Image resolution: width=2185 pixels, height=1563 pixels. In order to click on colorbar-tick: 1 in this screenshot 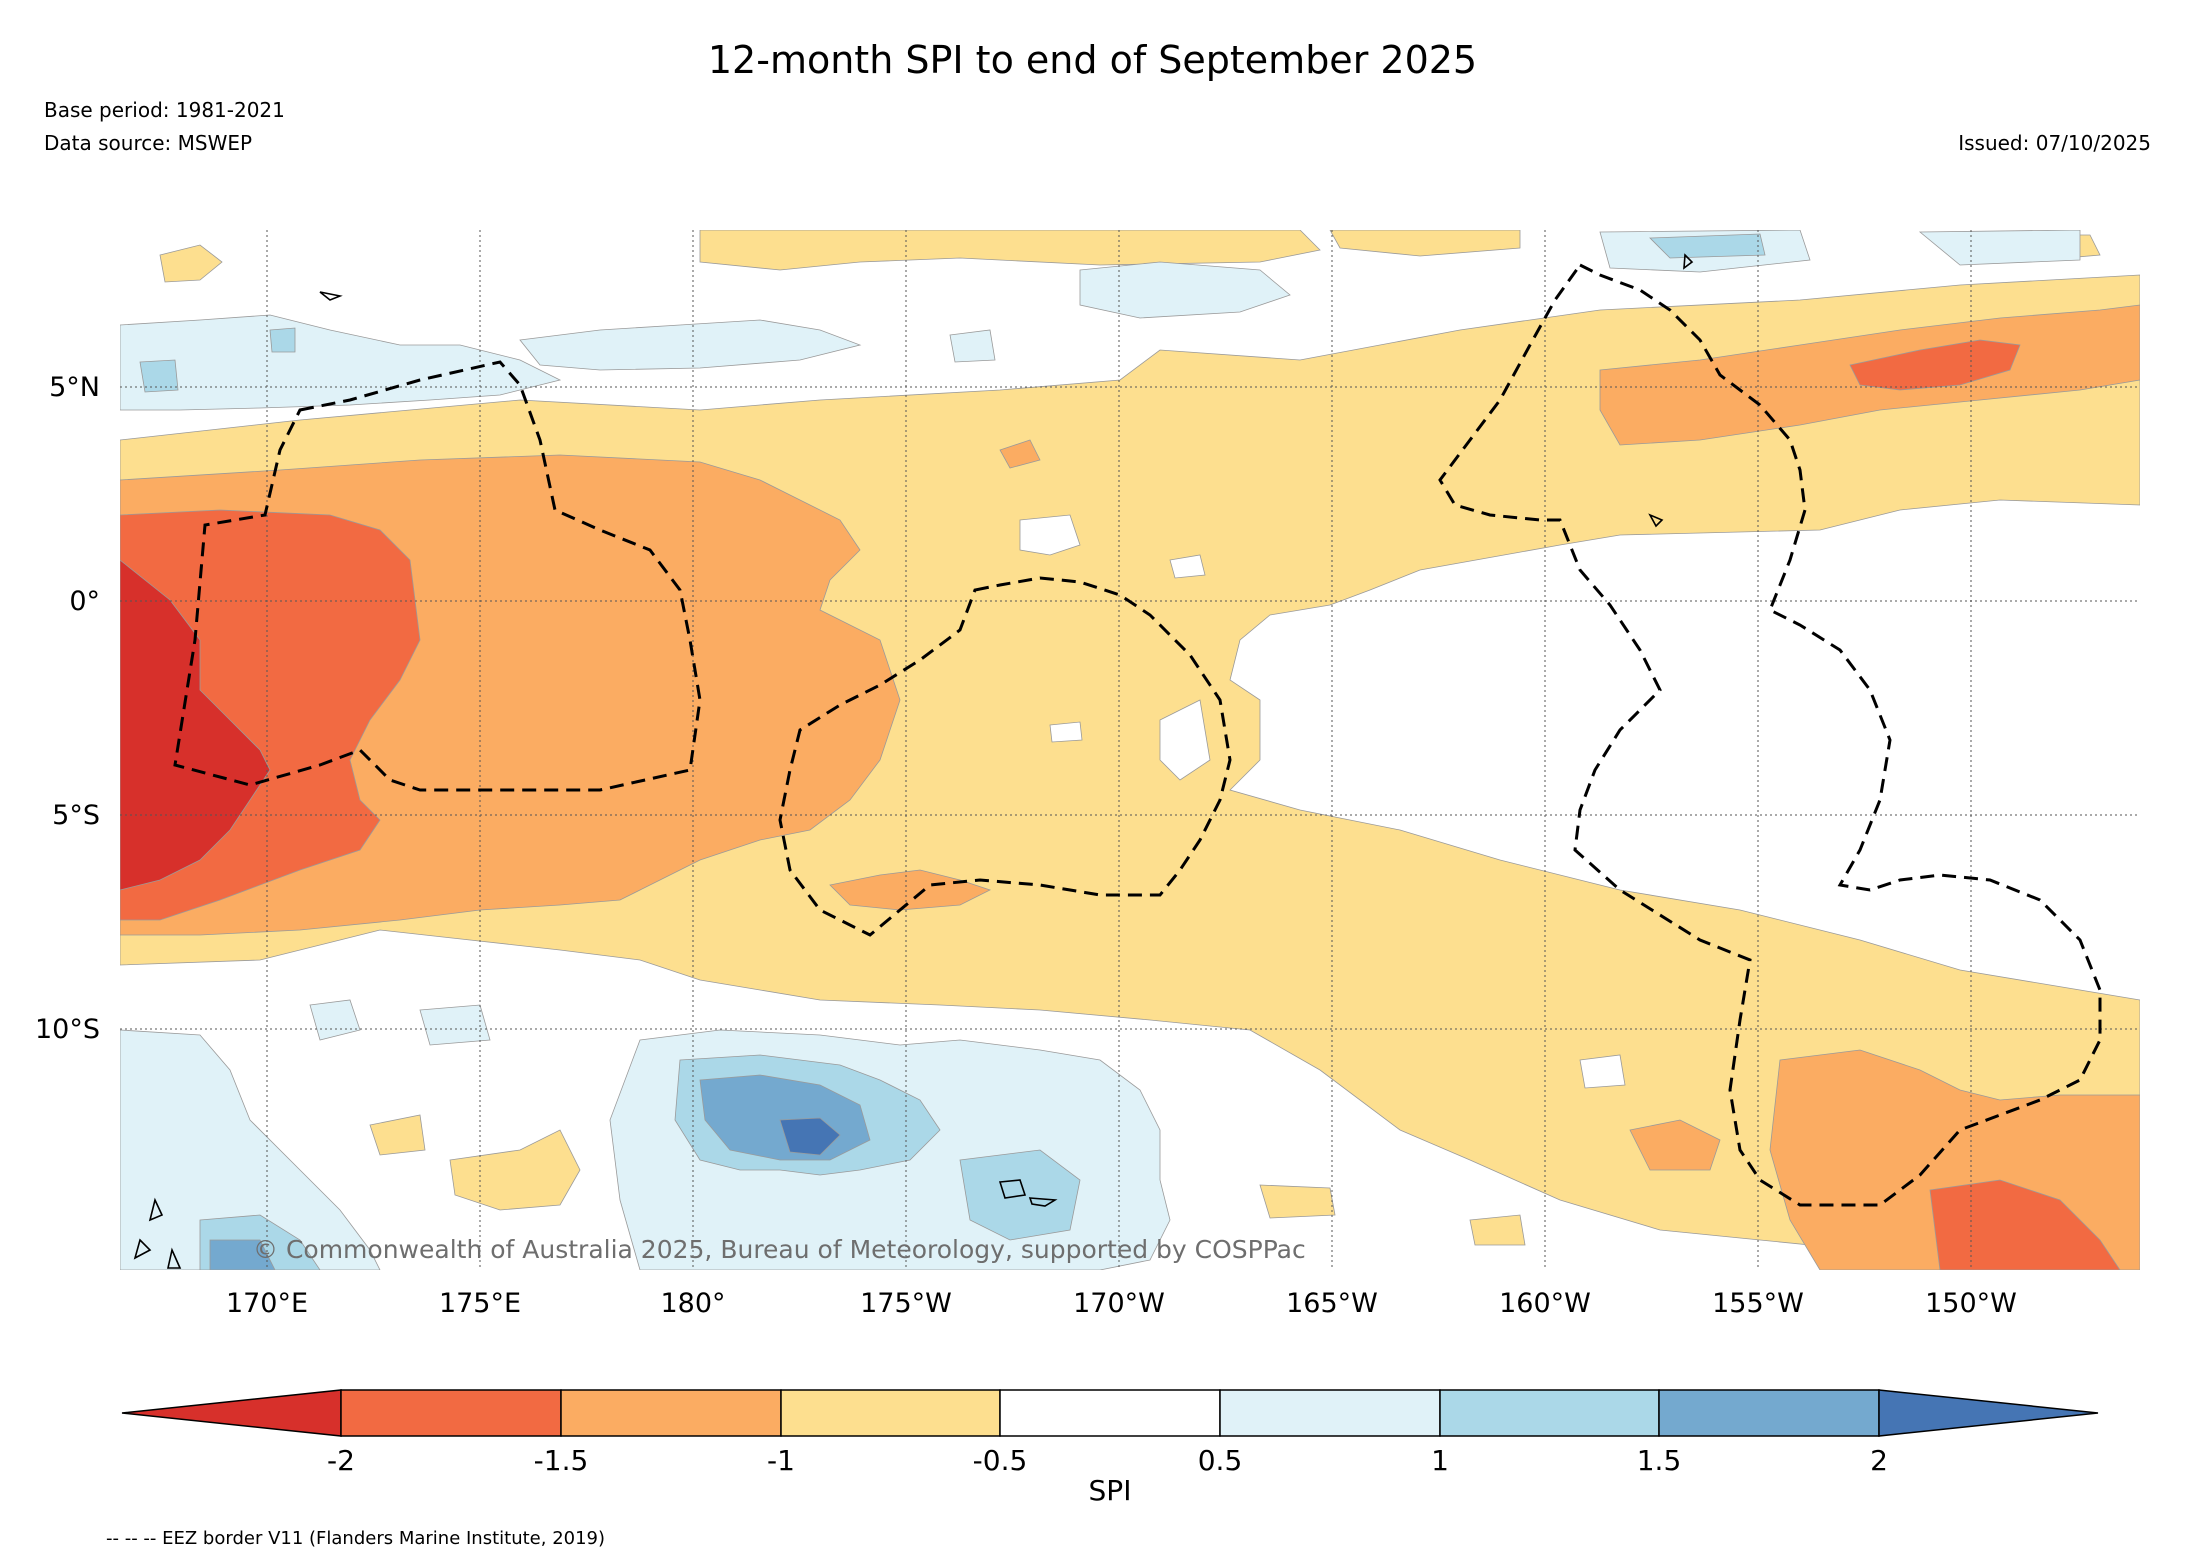, I will do `click(1440, 1460)`.